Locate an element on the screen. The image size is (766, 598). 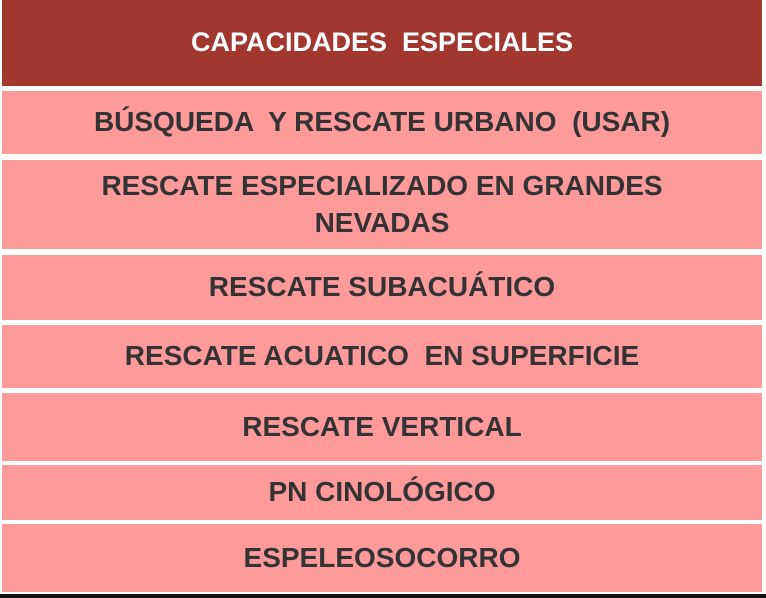
header-label: CAPACIDADES ESPECIALES is located at coordinates (382, 42).